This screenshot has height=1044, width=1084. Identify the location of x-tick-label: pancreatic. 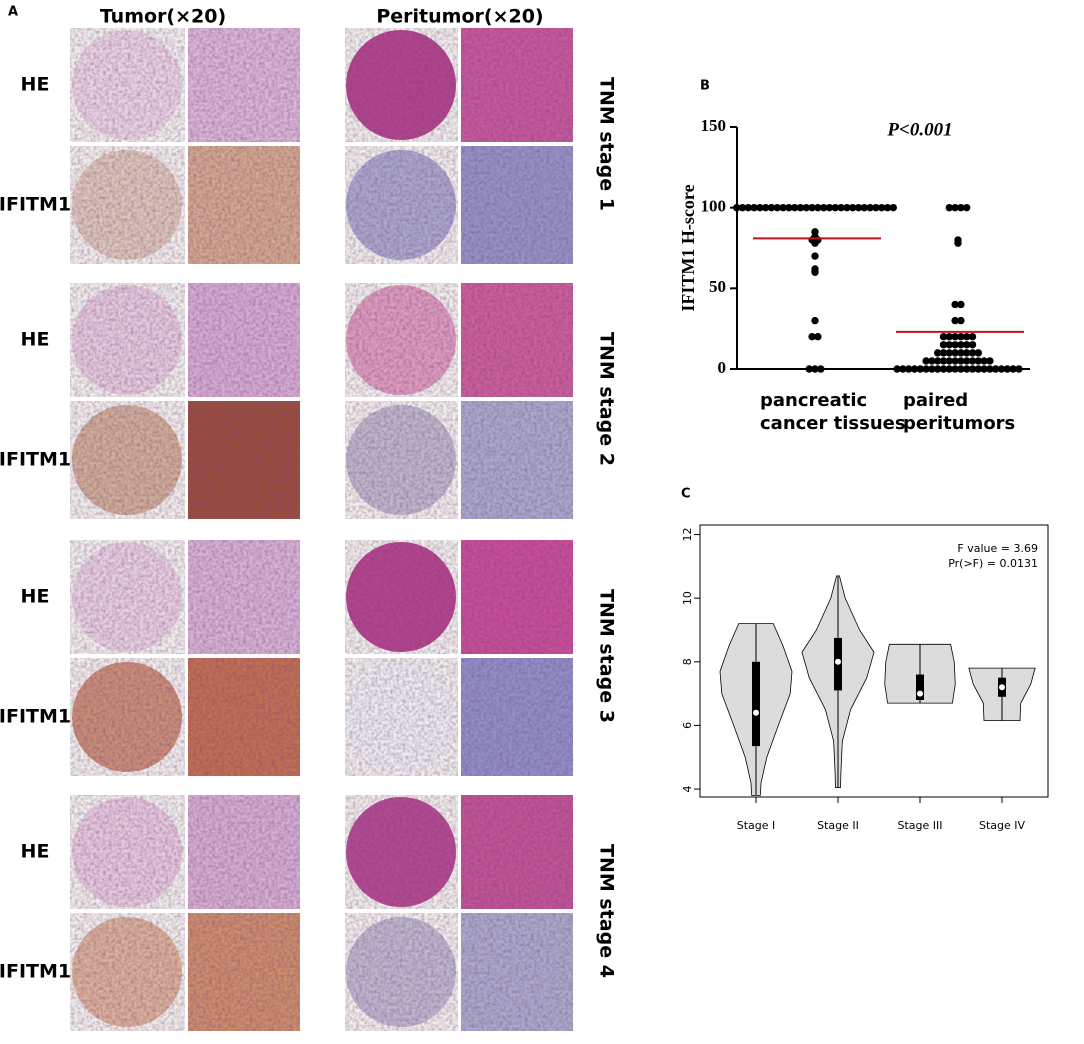
(813, 400).